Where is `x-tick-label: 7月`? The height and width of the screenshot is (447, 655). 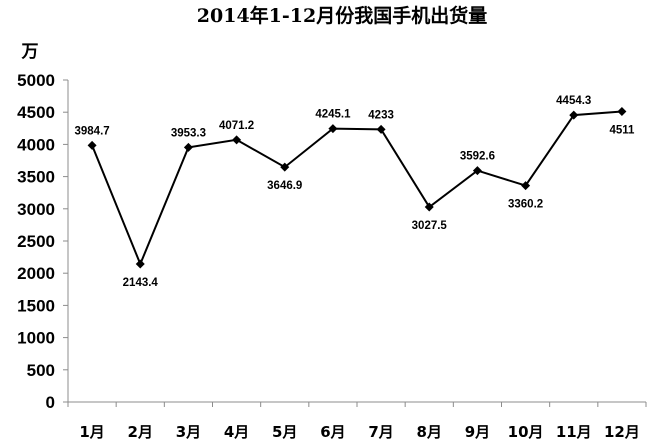
x-tick-label: 7月 is located at coordinates (380, 432).